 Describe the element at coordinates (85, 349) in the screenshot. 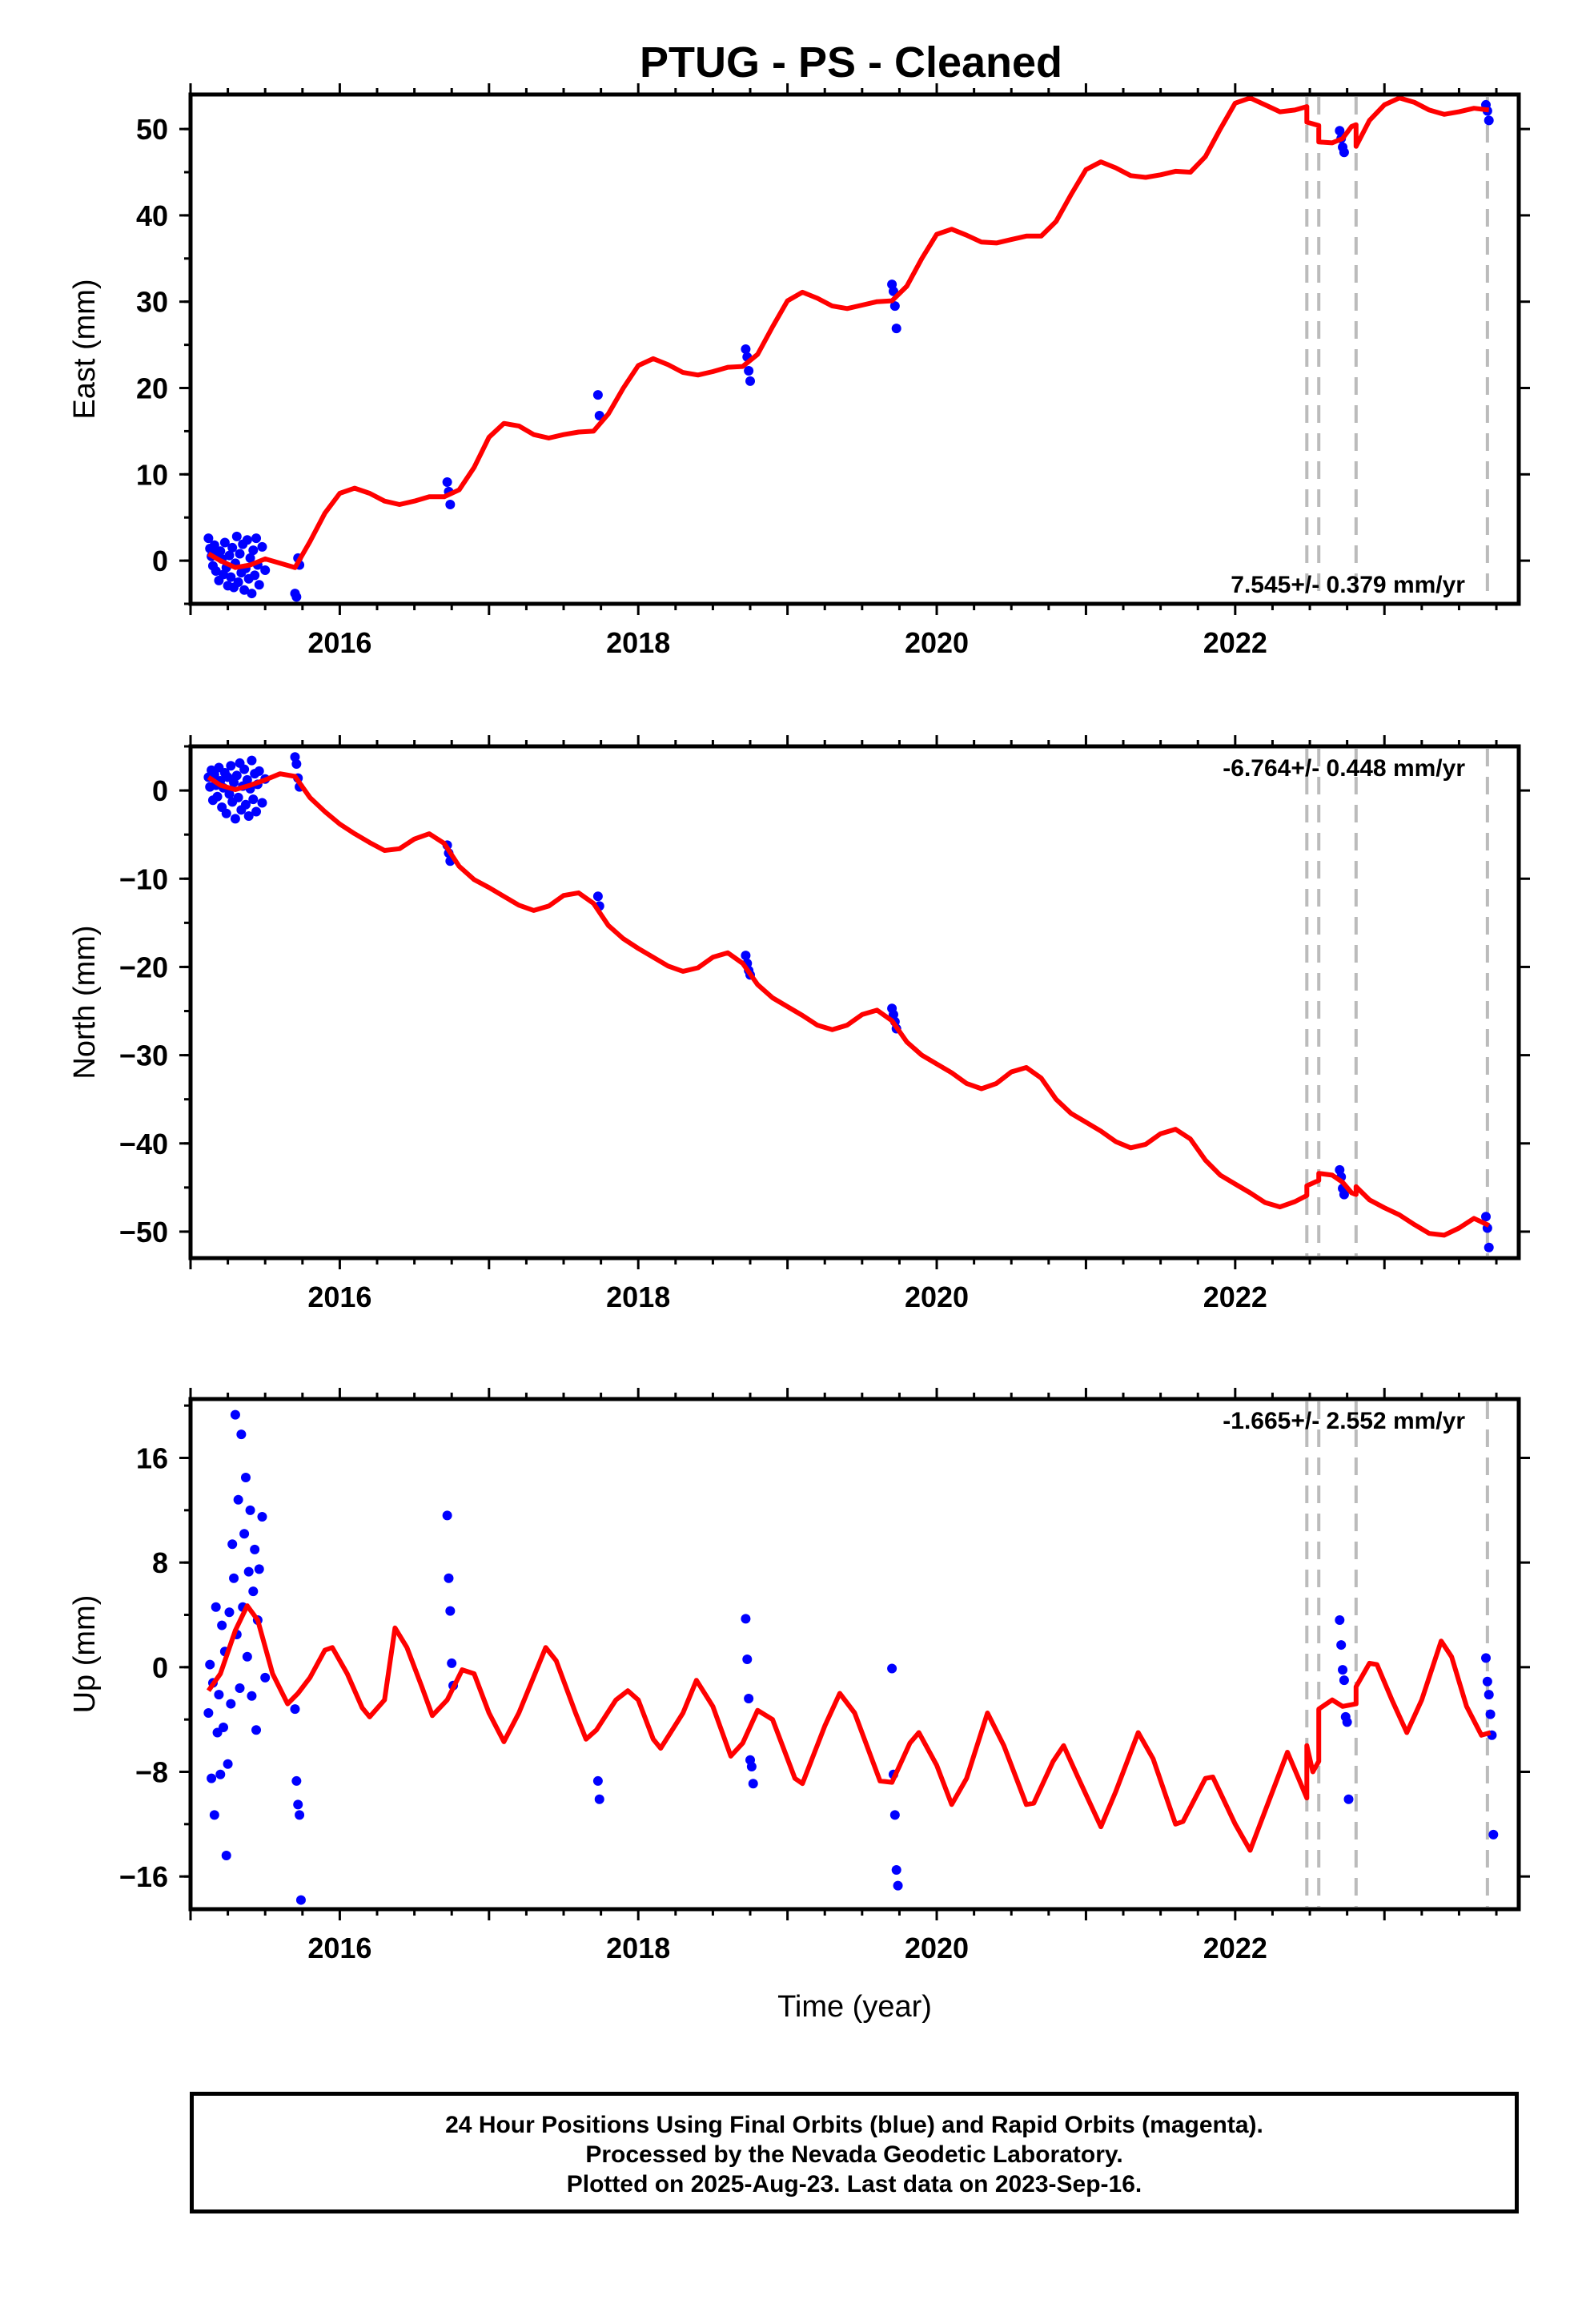

I see `y-axis-label: East (mm)` at that location.